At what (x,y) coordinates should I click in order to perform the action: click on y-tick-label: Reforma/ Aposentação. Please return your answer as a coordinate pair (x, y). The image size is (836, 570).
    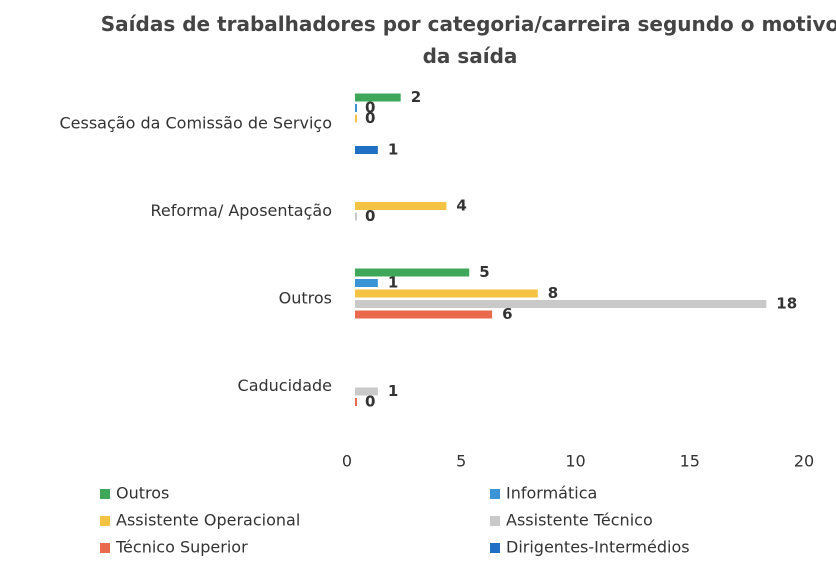
    Looking at the image, I should click on (241, 210).